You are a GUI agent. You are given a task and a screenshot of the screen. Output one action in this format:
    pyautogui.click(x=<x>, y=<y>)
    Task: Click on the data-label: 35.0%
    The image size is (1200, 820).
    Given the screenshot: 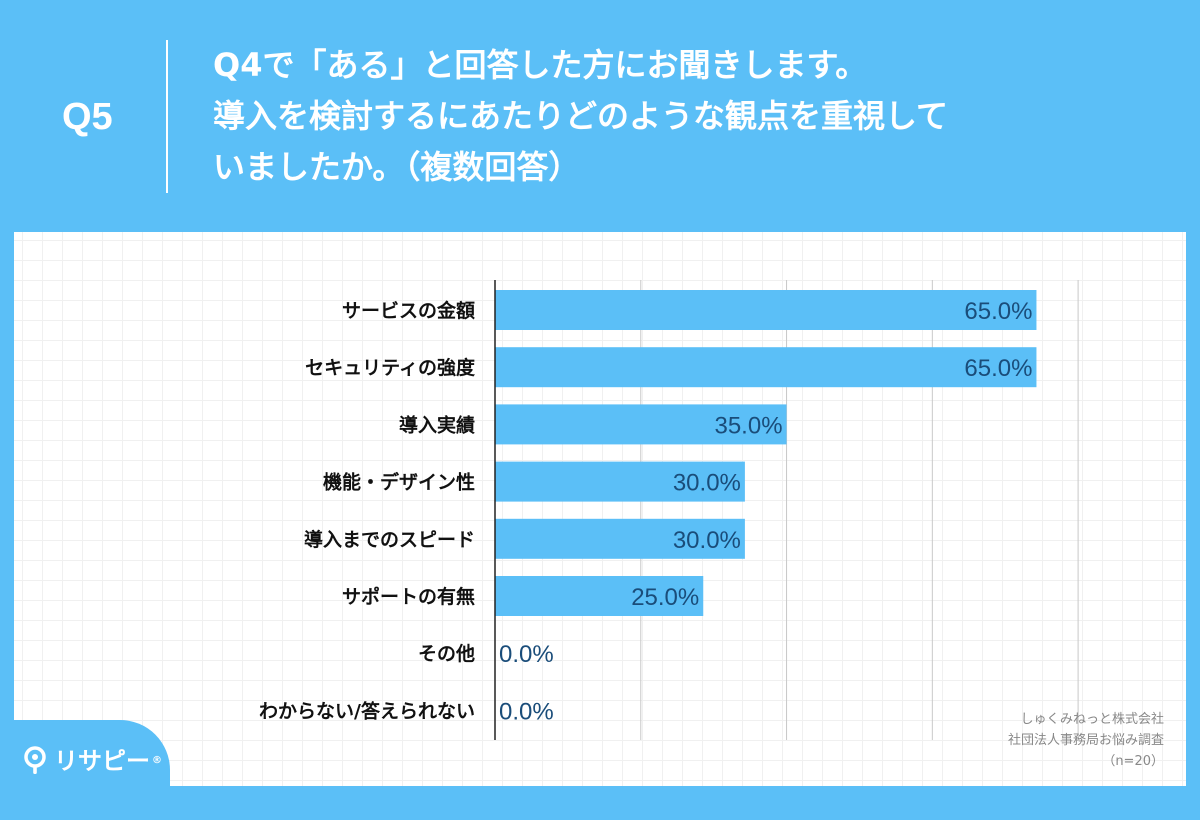 What is the action you would take?
    pyautogui.click(x=748, y=425)
    